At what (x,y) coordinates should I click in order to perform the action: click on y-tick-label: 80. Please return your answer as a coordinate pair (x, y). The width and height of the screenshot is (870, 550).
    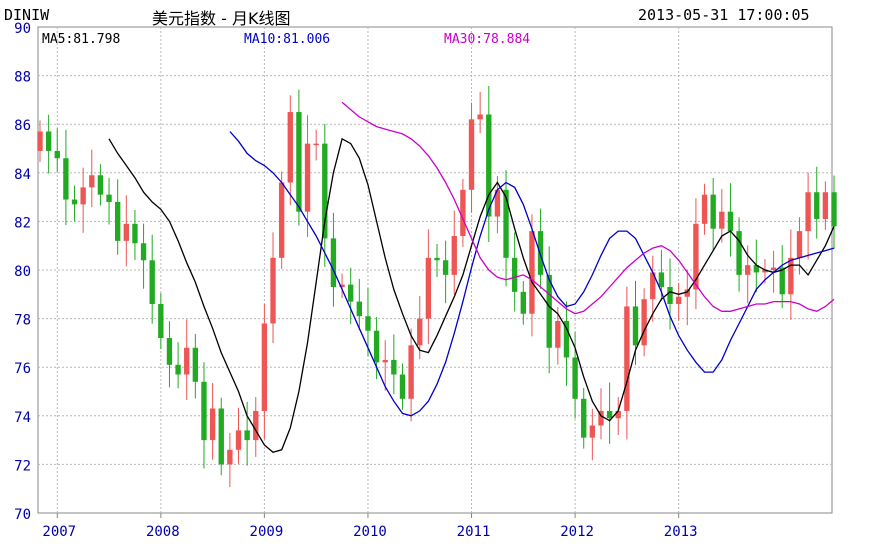
    Looking at the image, I should click on (22, 272).